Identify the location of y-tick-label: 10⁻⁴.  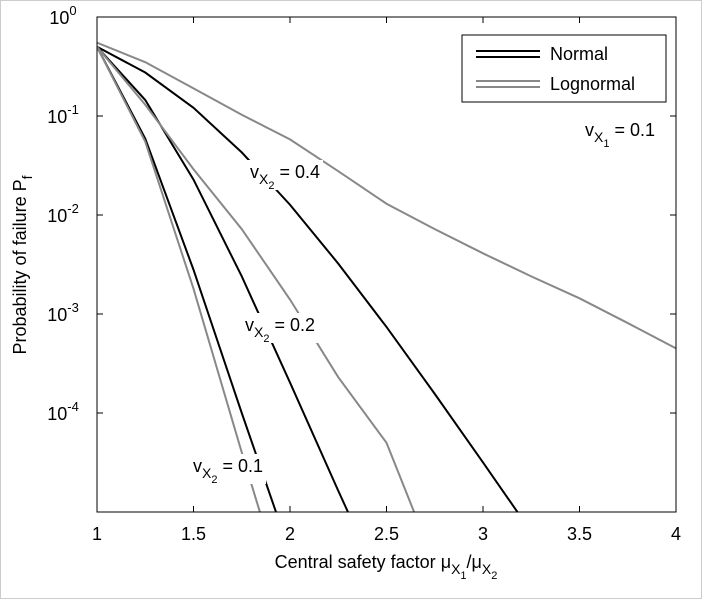
(63, 411).